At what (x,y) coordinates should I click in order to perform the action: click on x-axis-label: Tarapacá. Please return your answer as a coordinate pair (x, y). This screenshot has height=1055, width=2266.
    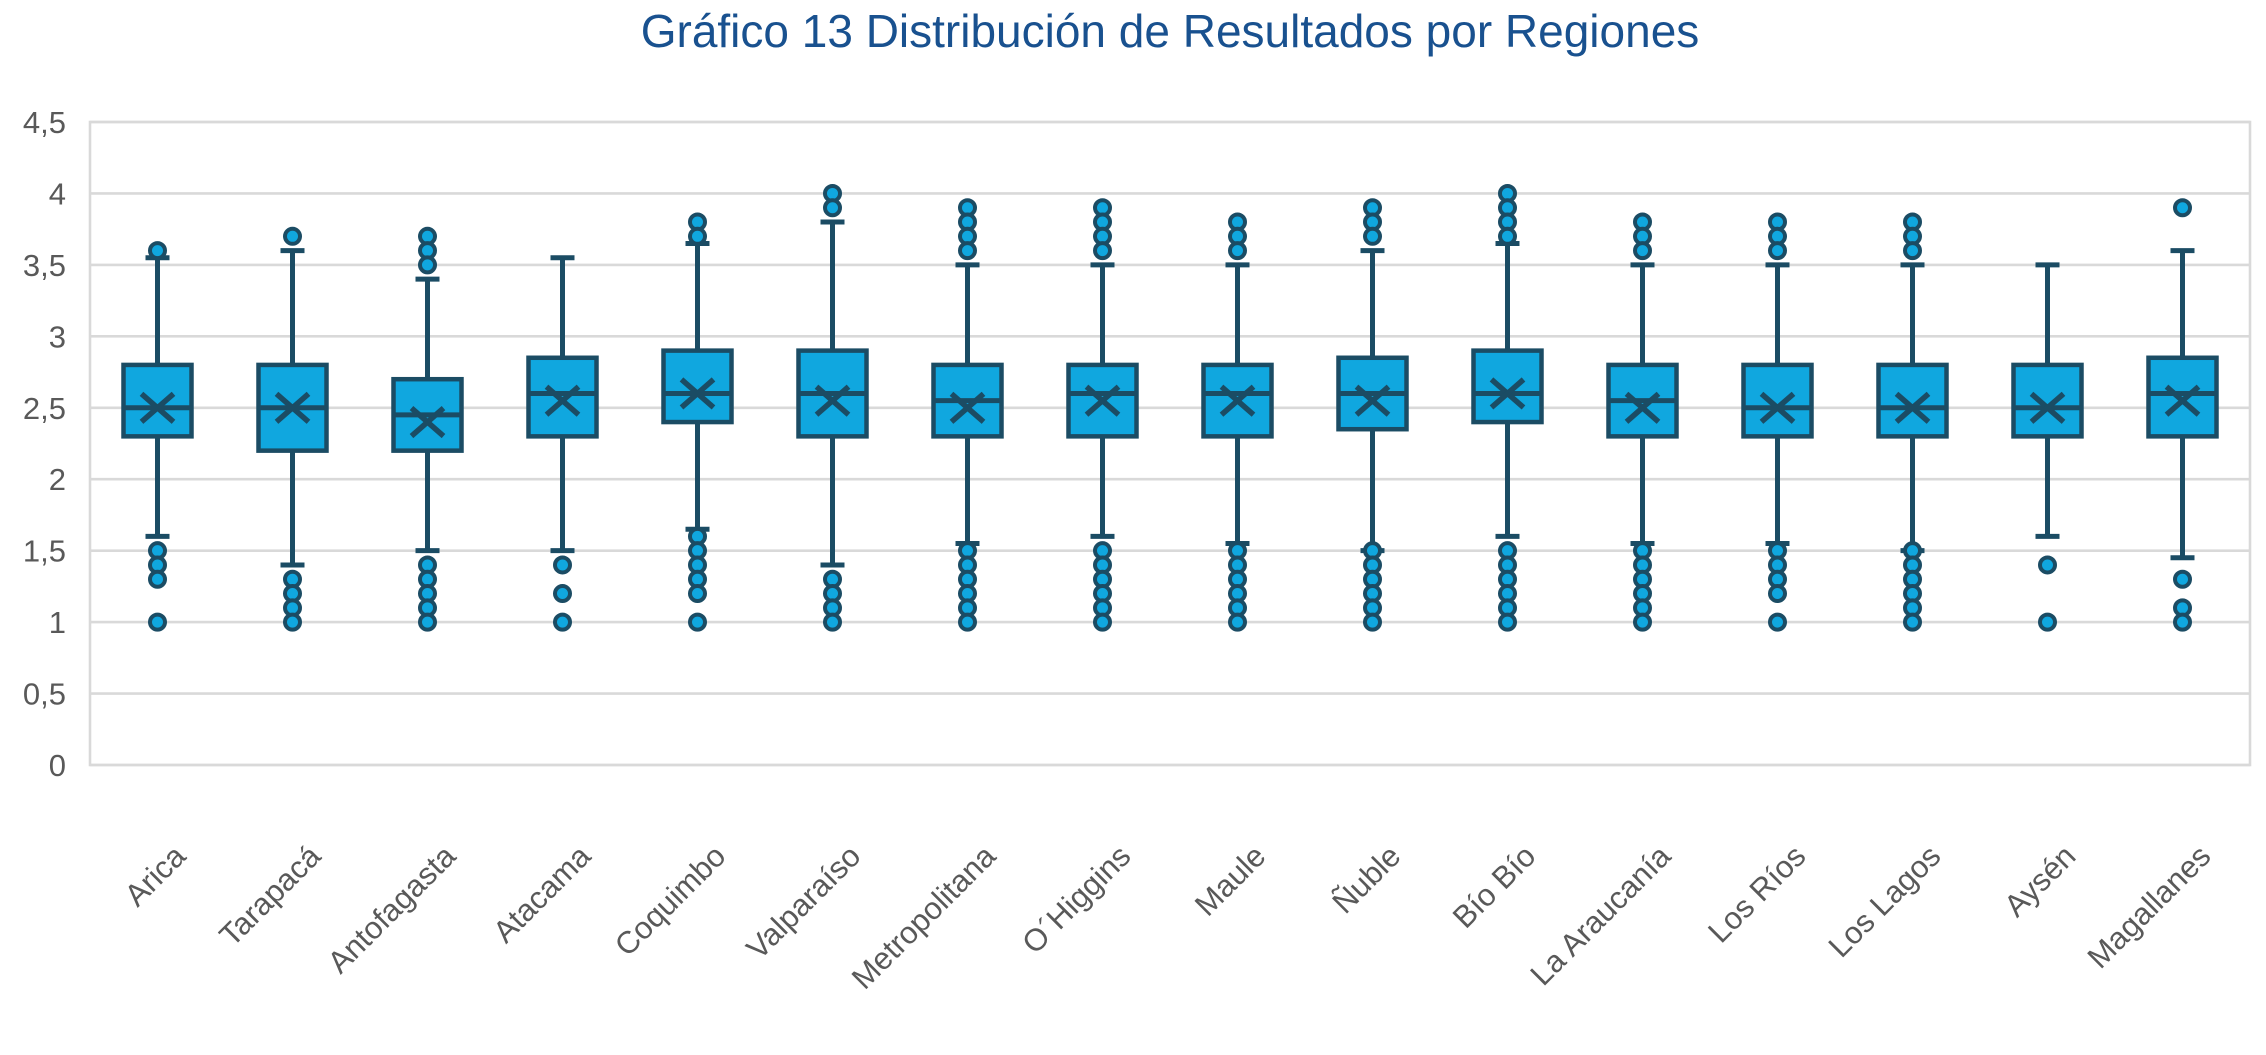
    Looking at the image, I should click on (270, 895).